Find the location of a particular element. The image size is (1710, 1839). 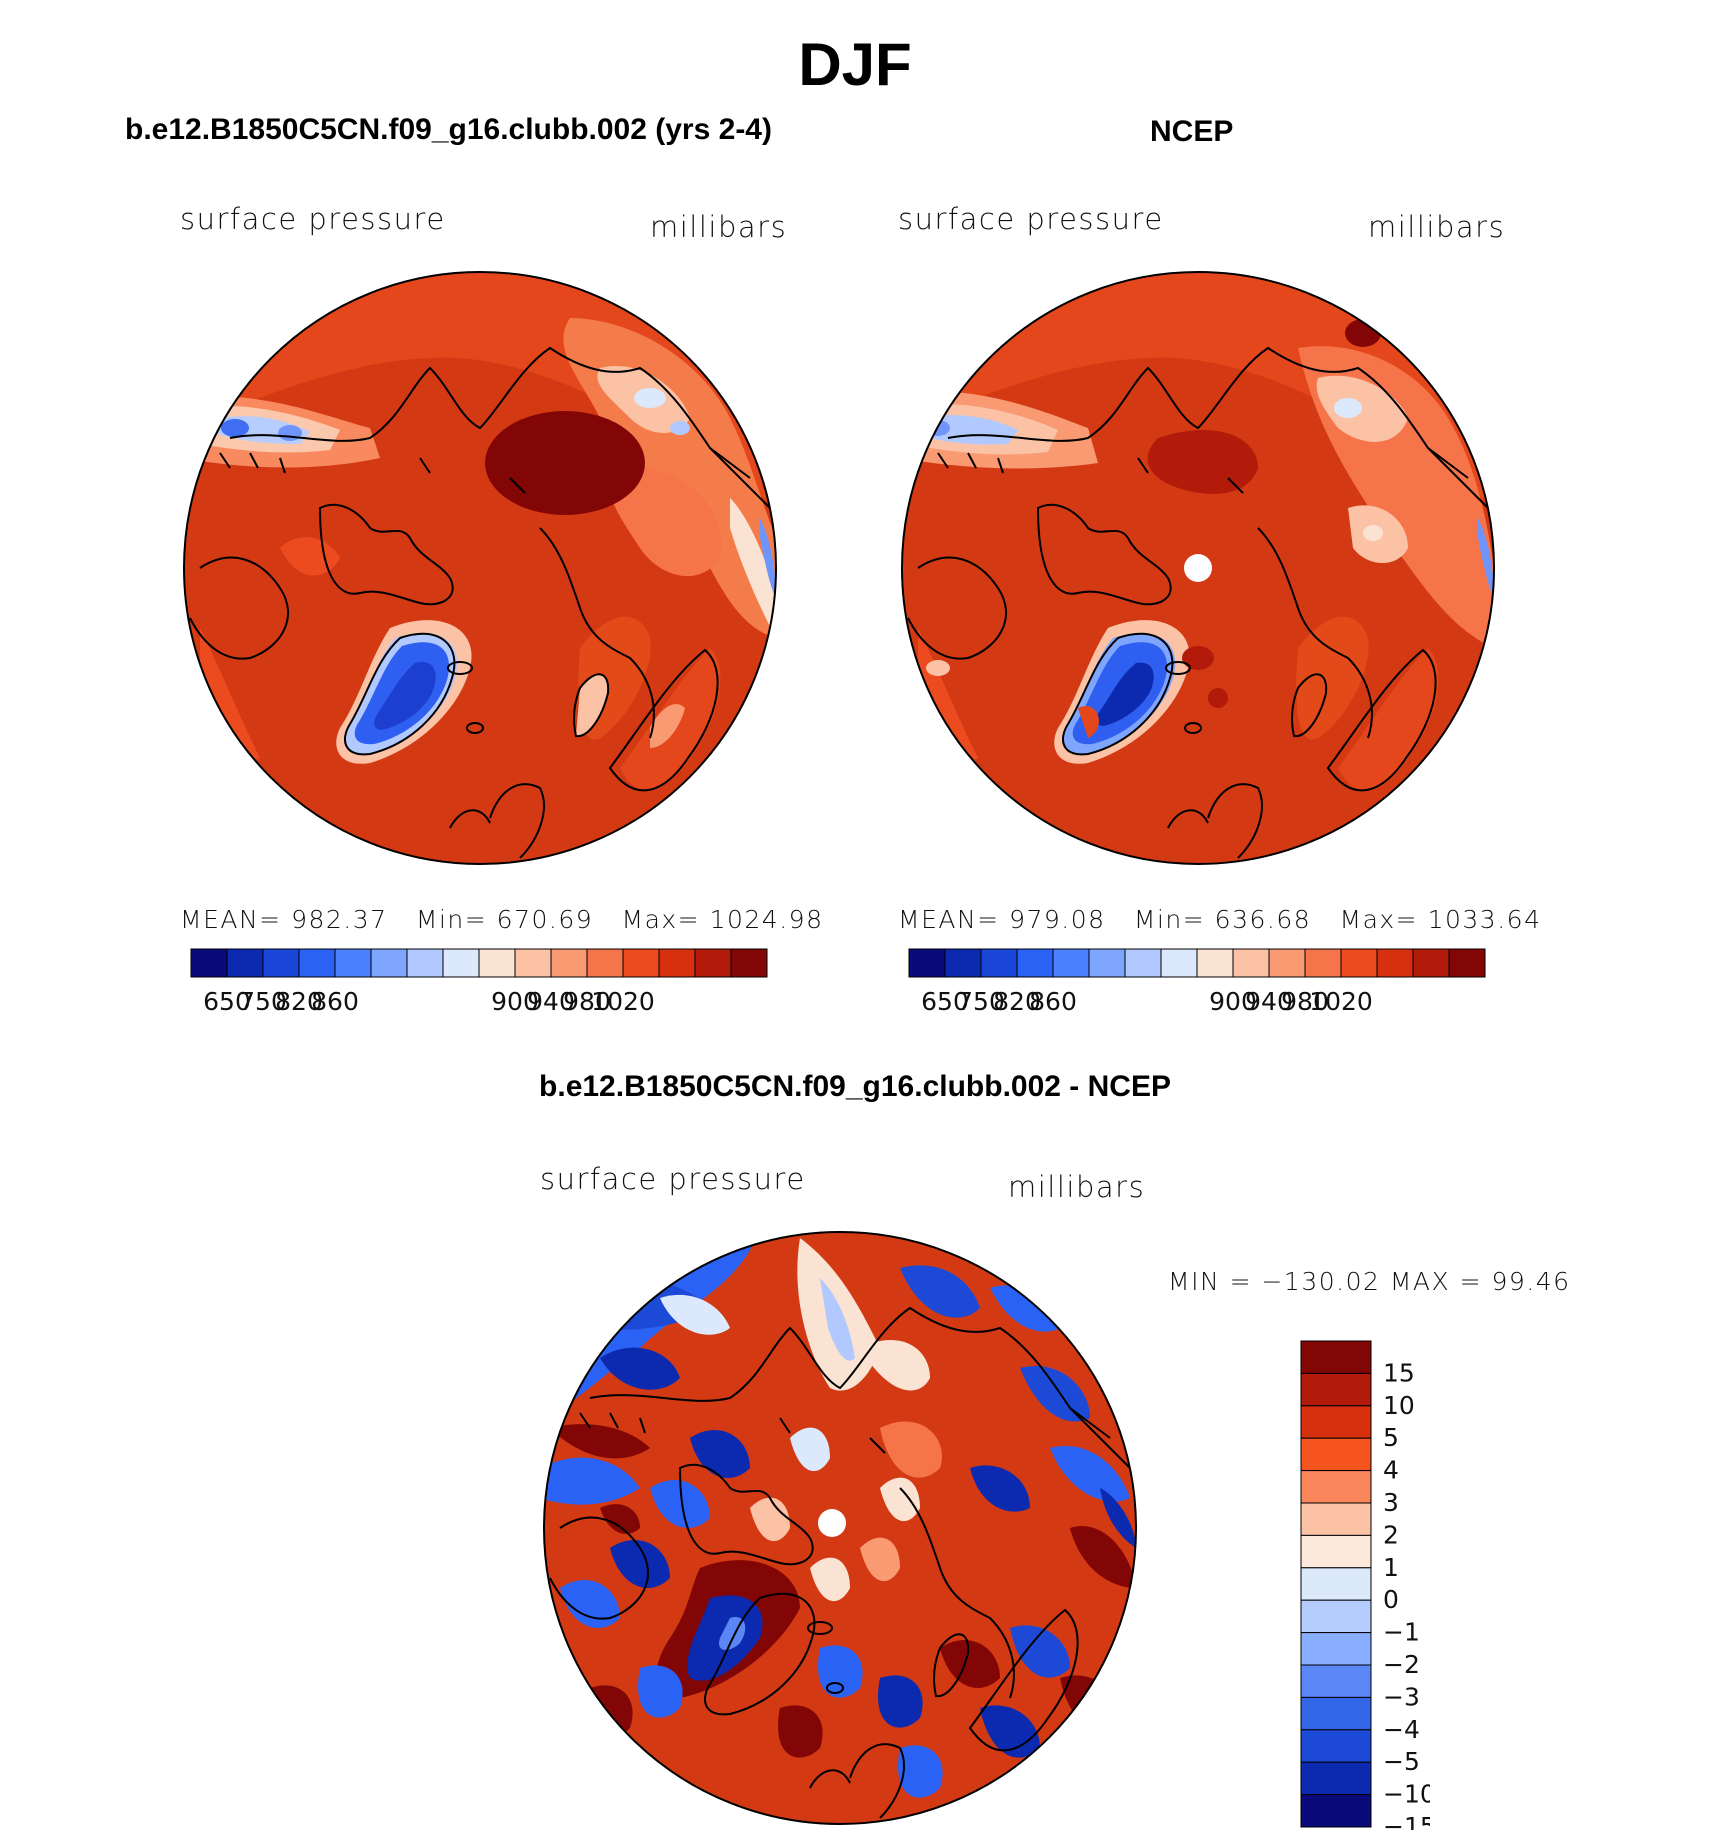

right-colorbar-tick-label: 750 is located at coordinates (981, 1001).